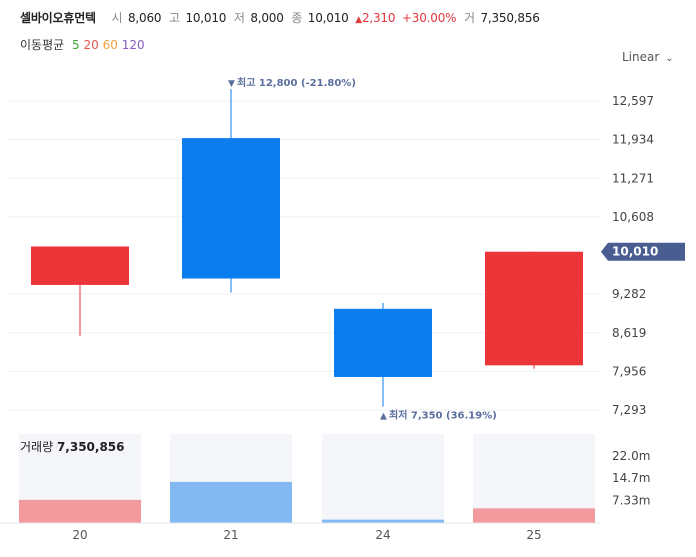  Describe the element at coordinates (42, 45) in the screenshot. I see `moving-average-label: 이동평균` at that location.